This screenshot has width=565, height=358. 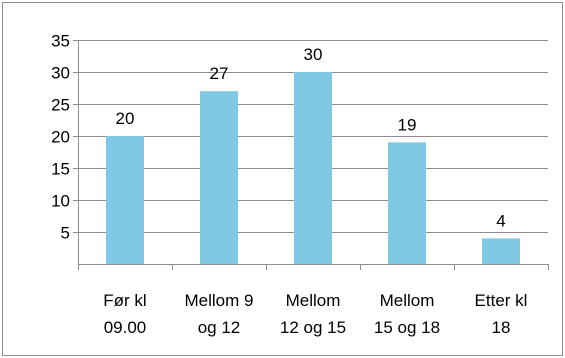 I want to click on category-label-1-line-0: Mellom 9, so click(x=219, y=300).